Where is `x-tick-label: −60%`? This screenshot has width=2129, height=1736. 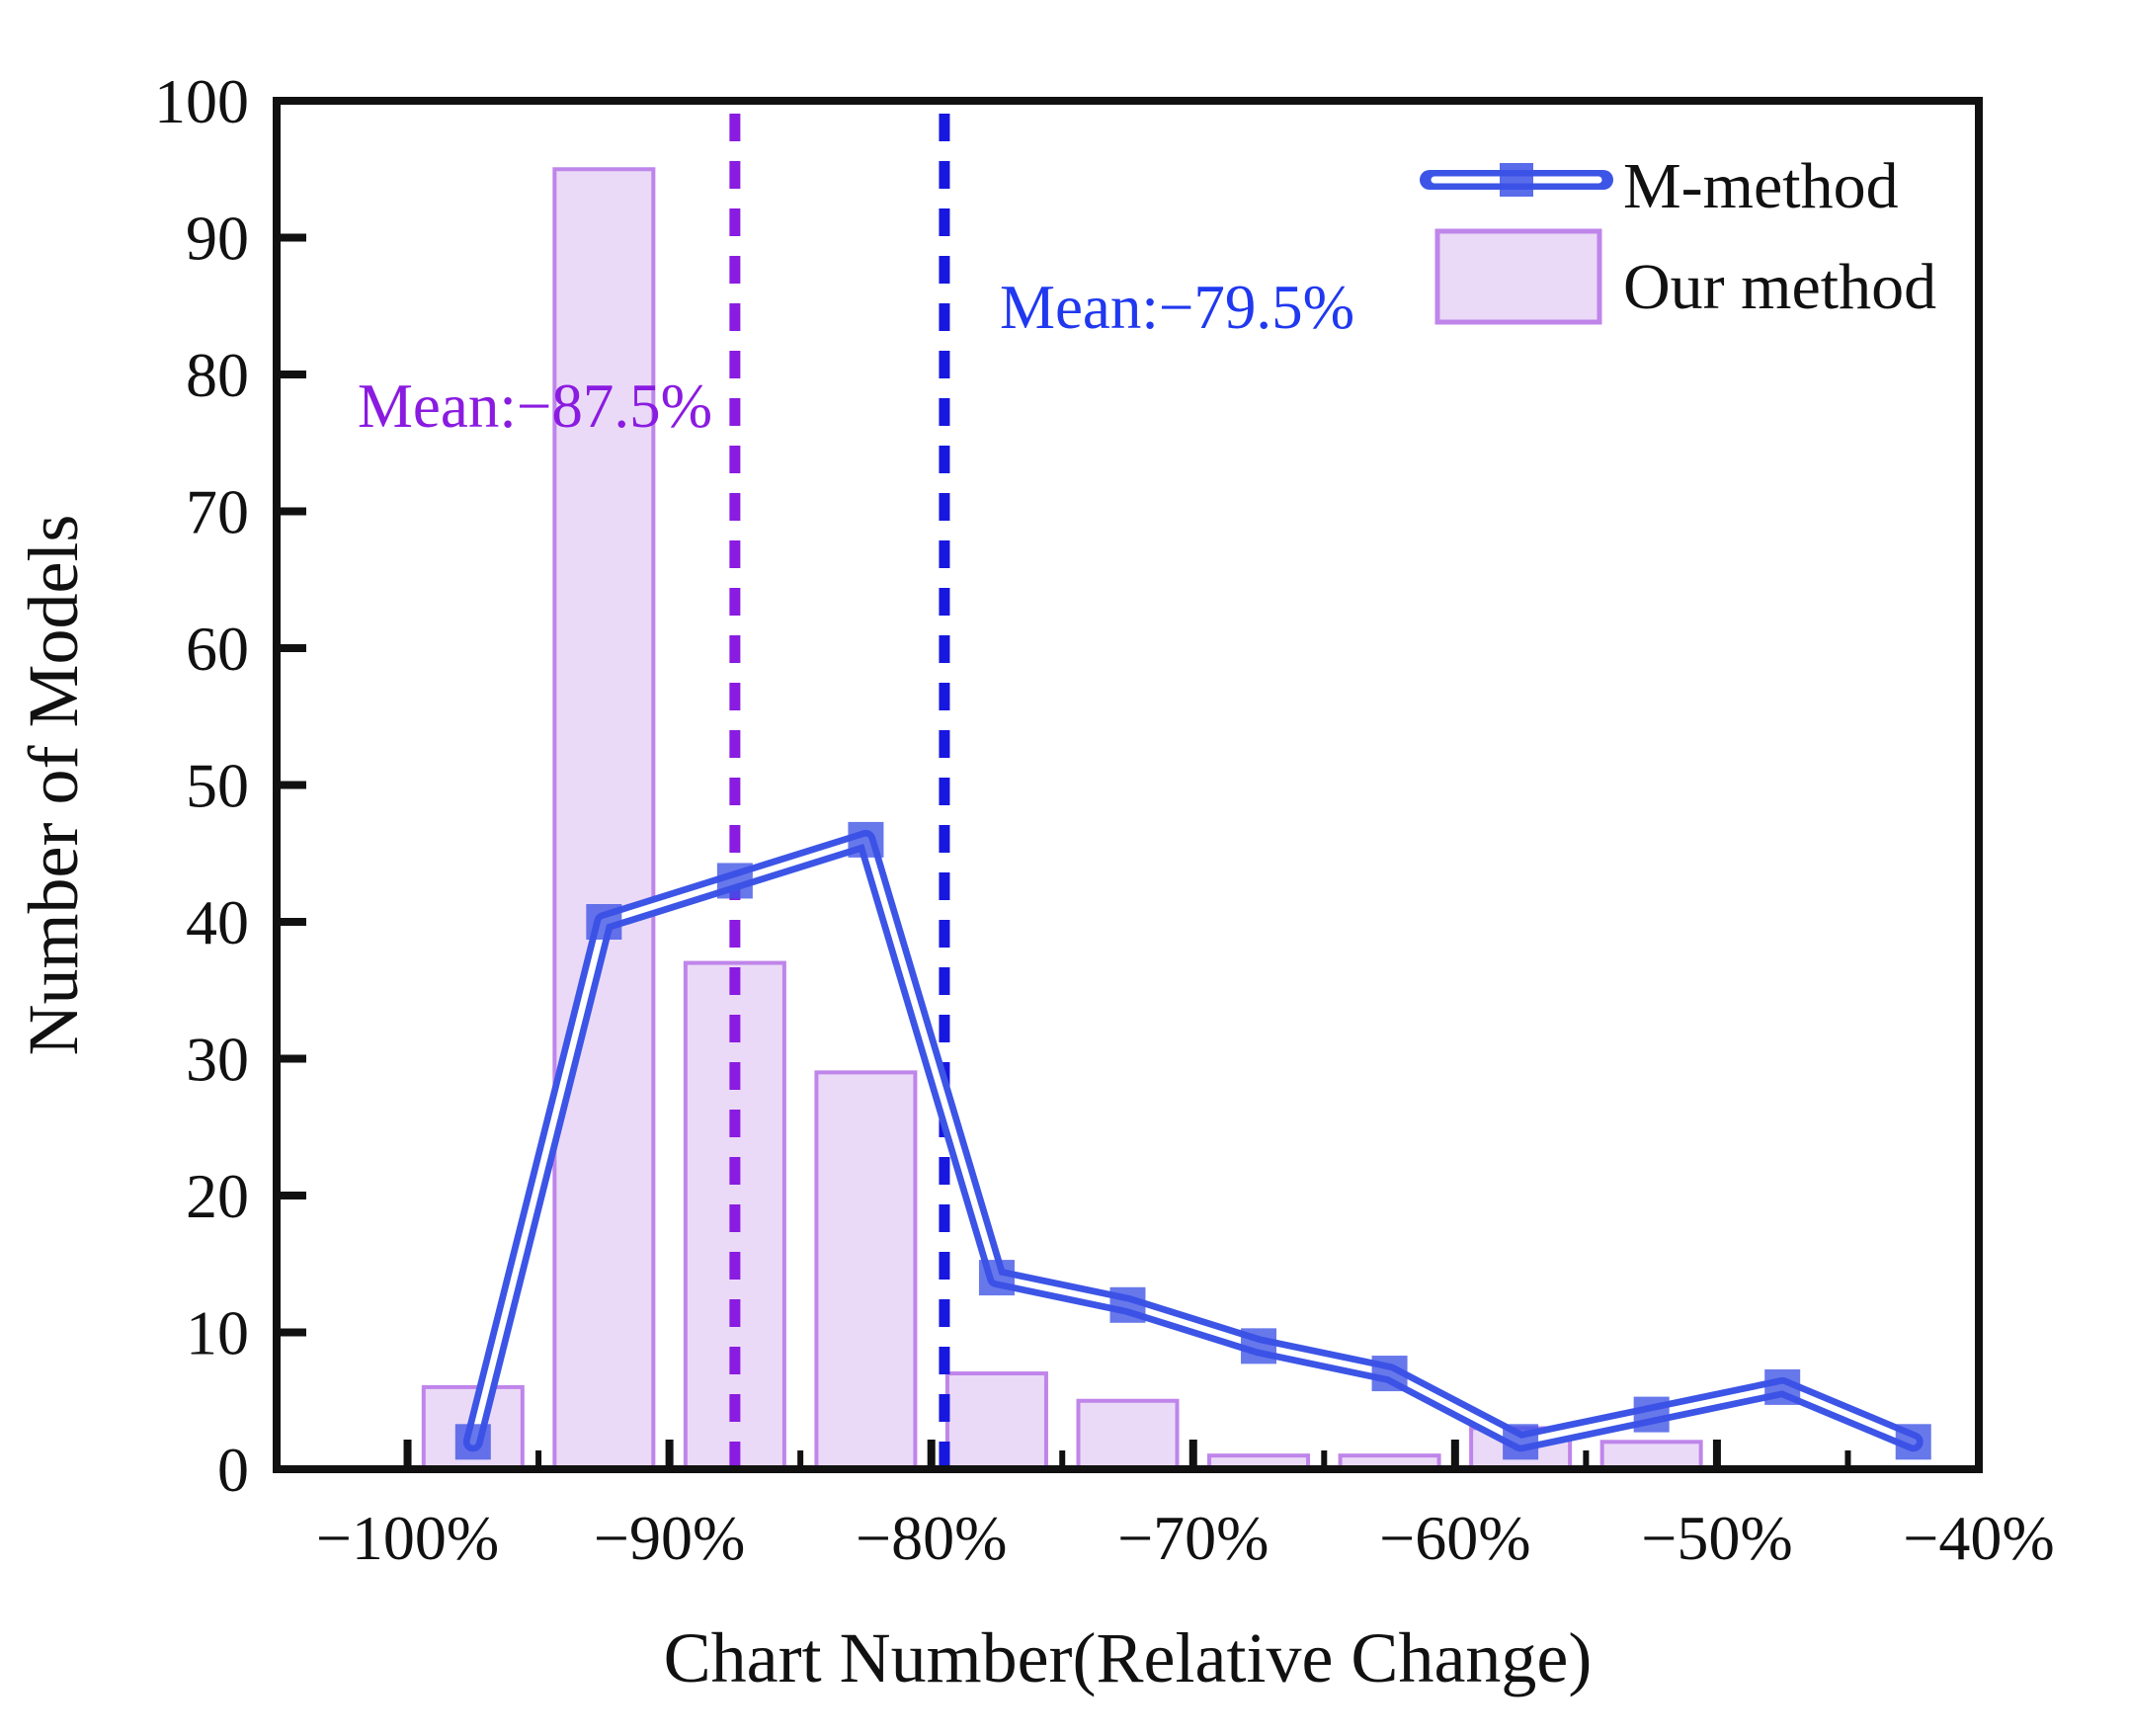
x-tick-label: −60% is located at coordinates (1454, 1538).